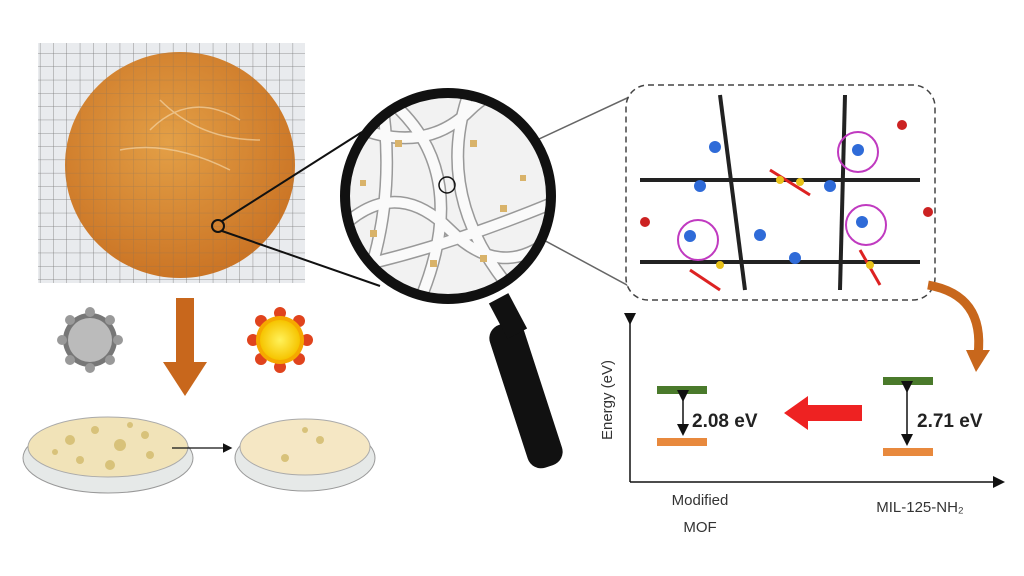 Image resolution: width=1024 pixels, height=576 pixels. I want to click on material-label: MOF, so click(699, 527).